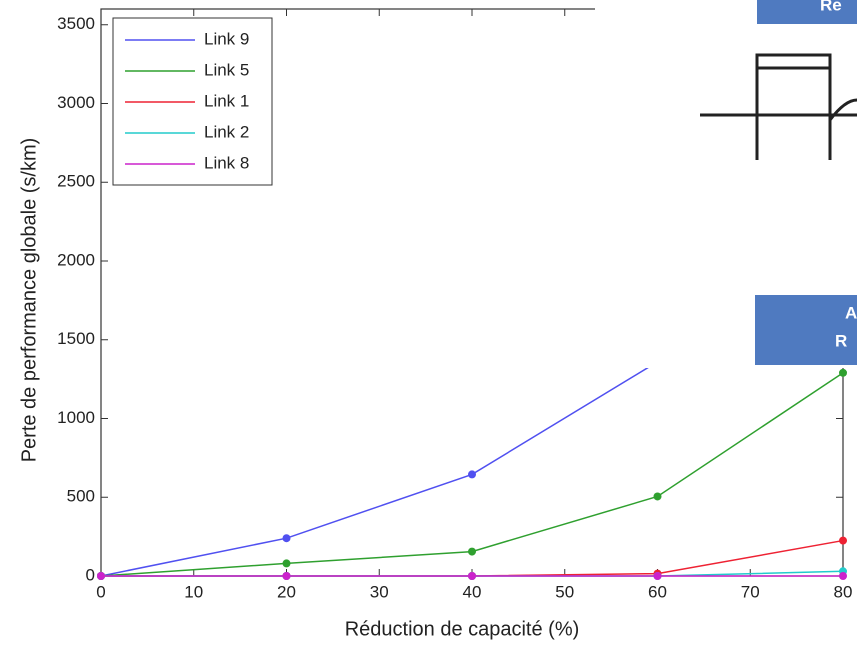 Image resolution: width=857 pixels, height=649 pixels. I want to click on overlay-text: Re, so click(831, 7).